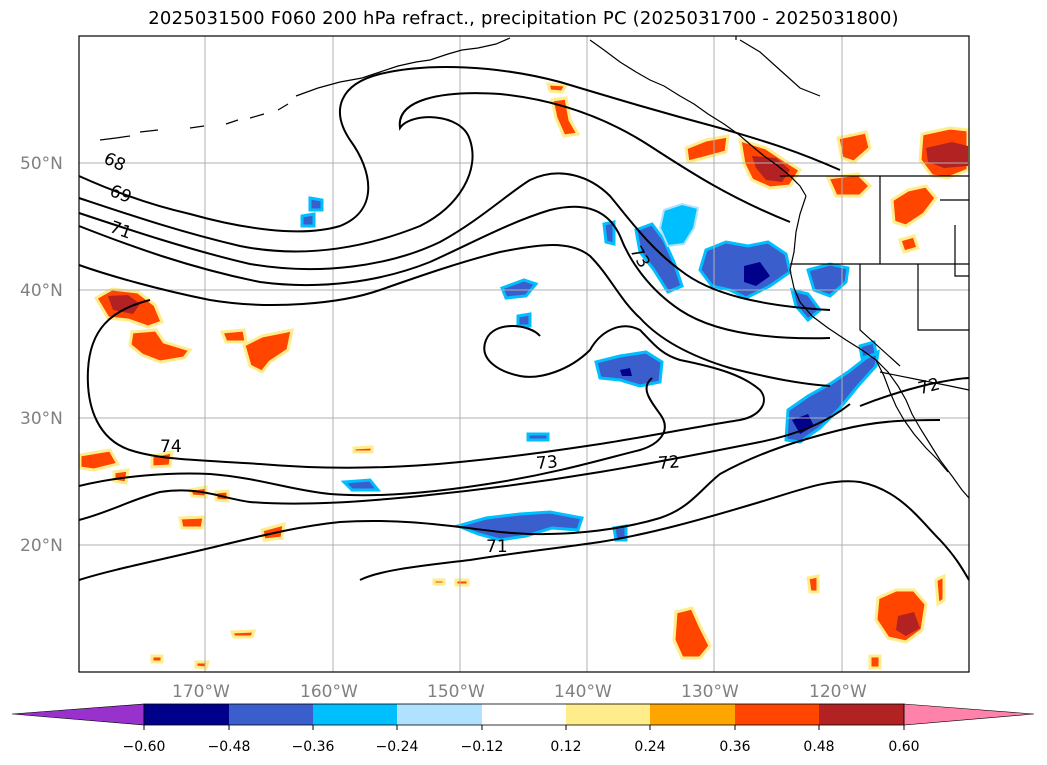 This screenshot has width=1047, height=765. I want to click on colorbar-tick-label: −0.24, so click(397, 747).